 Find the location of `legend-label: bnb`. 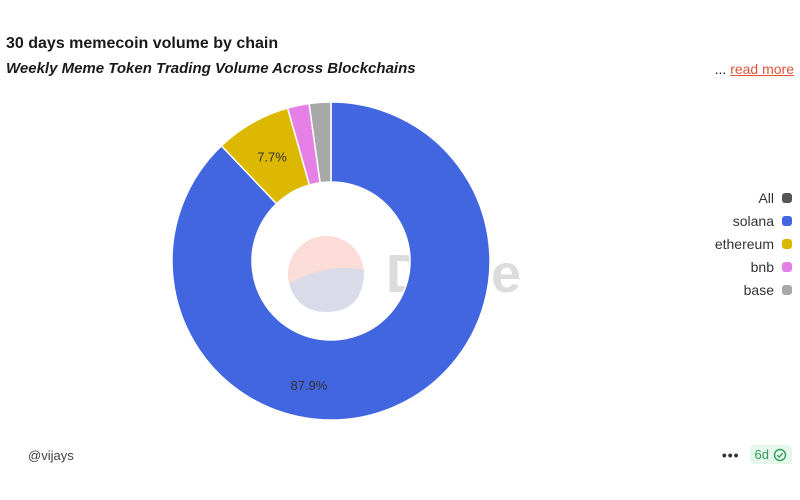

legend-label: bnb is located at coordinates (762, 267).